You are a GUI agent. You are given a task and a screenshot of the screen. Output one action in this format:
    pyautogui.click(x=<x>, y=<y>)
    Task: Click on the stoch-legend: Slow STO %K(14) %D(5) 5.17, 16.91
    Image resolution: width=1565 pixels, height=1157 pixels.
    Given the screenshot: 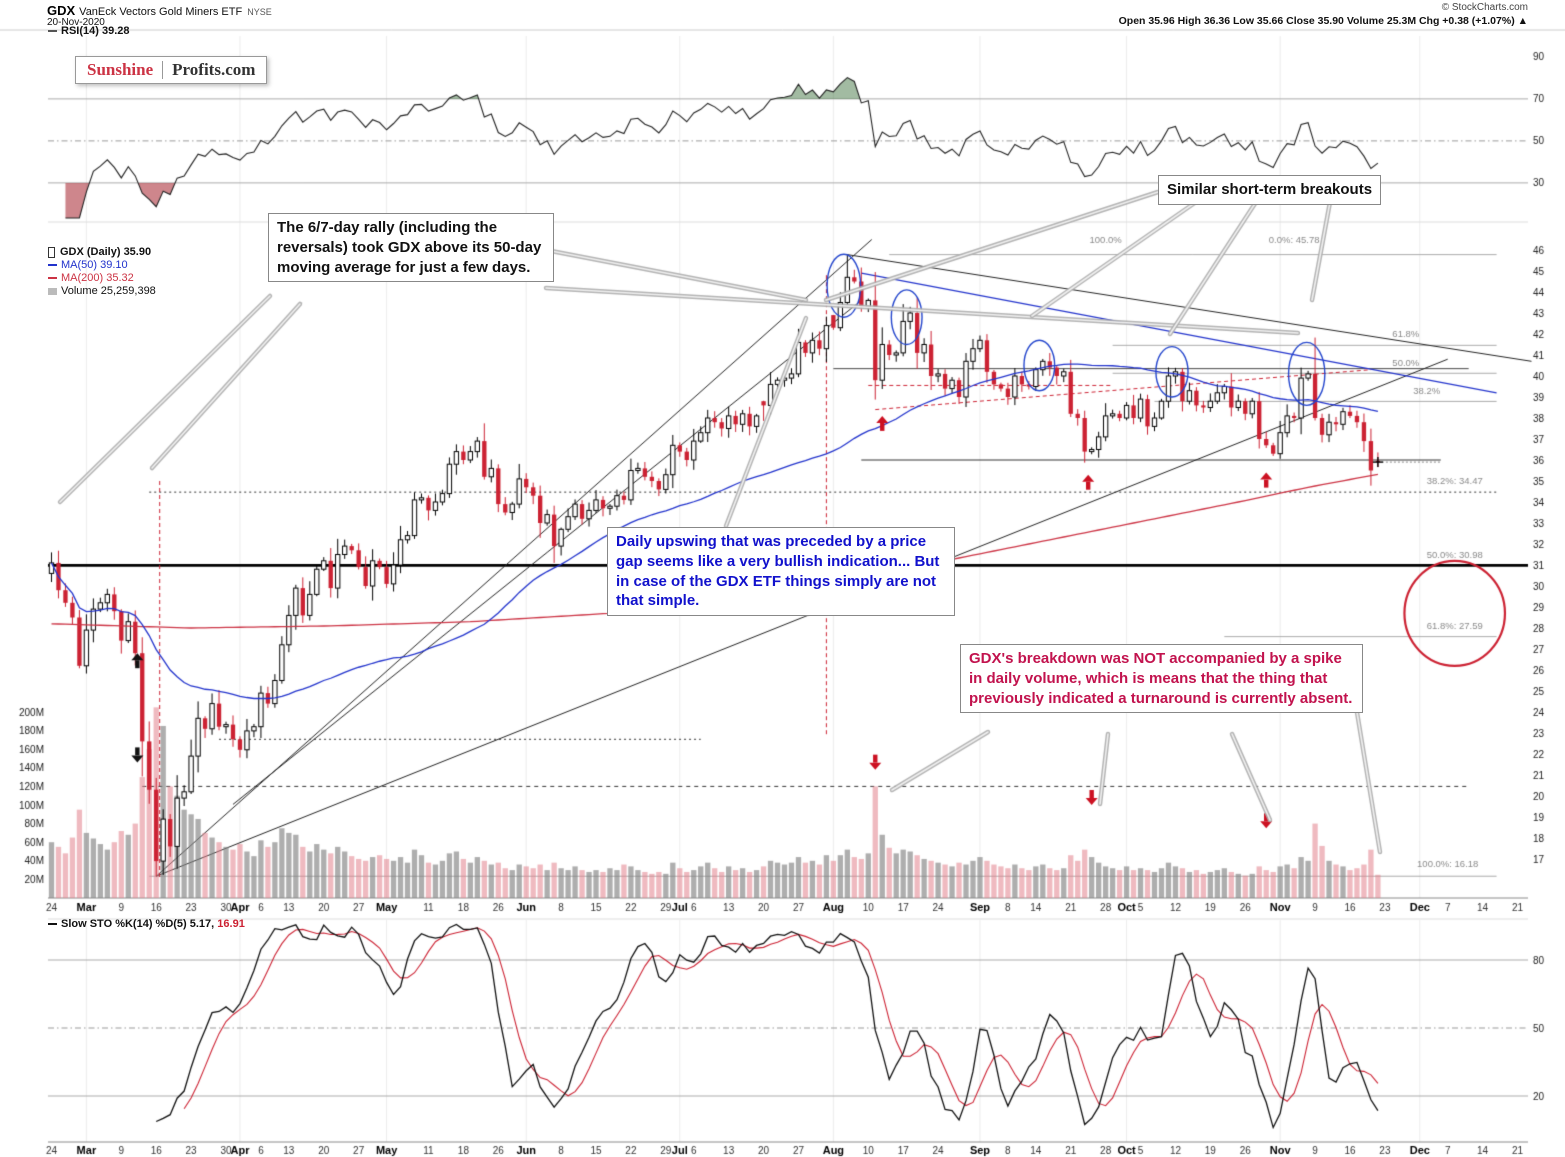 What is the action you would take?
    pyautogui.click(x=146, y=924)
    